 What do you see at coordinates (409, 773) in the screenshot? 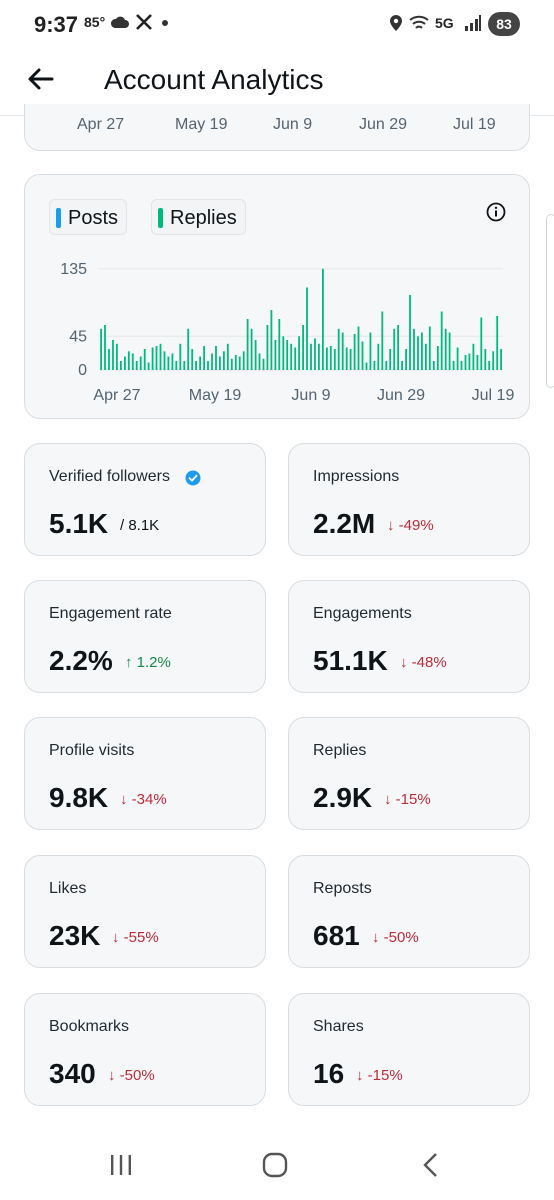
I see `stat-card: Replies 2.9K ↓ -15%` at bounding box center [409, 773].